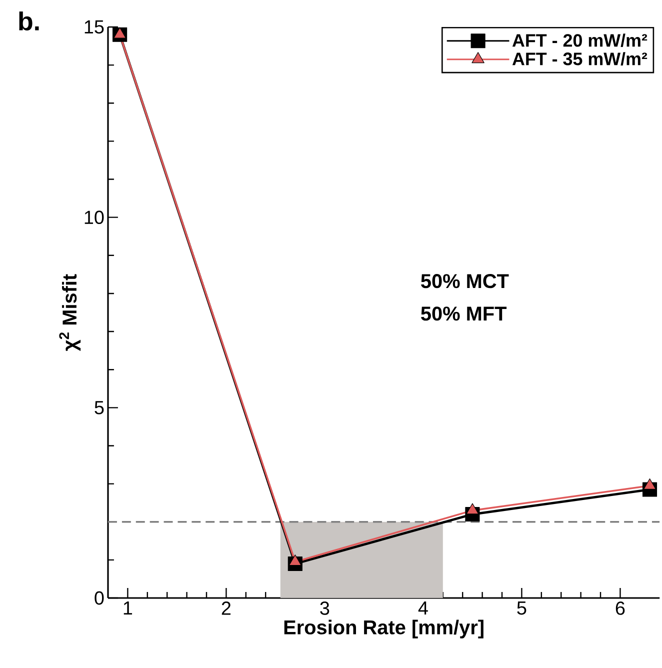  Describe the element at coordinates (70, 313) in the screenshot. I see `y-axis-title: χ$^{2}$ Misfit` at that location.